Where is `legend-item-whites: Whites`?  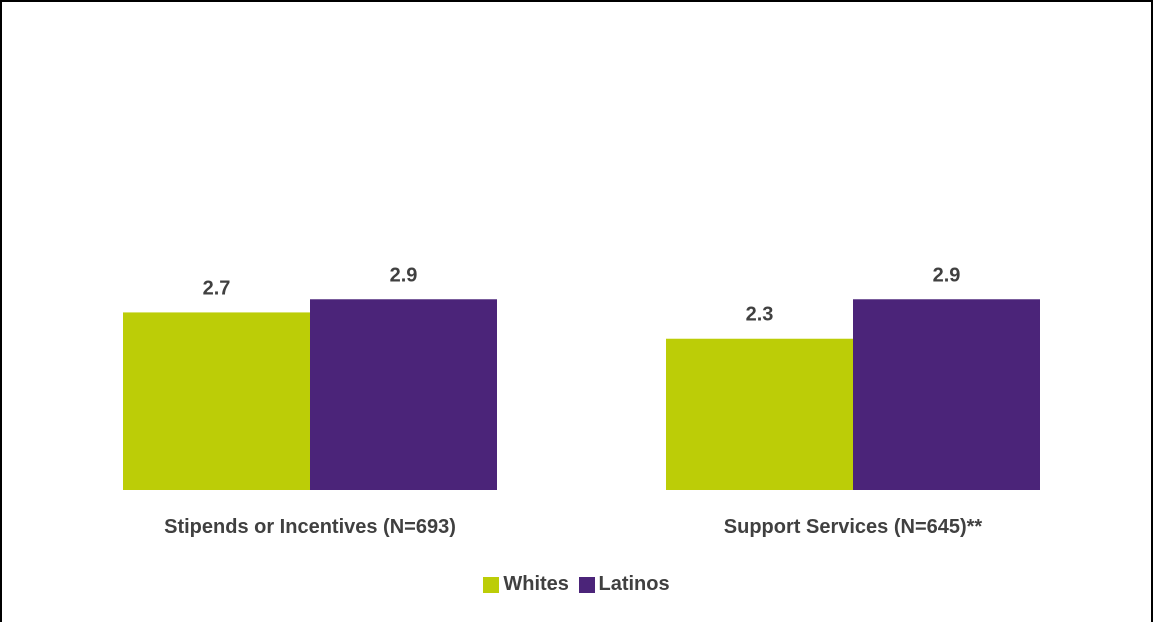
legend-item-whites: Whites is located at coordinates (526, 584).